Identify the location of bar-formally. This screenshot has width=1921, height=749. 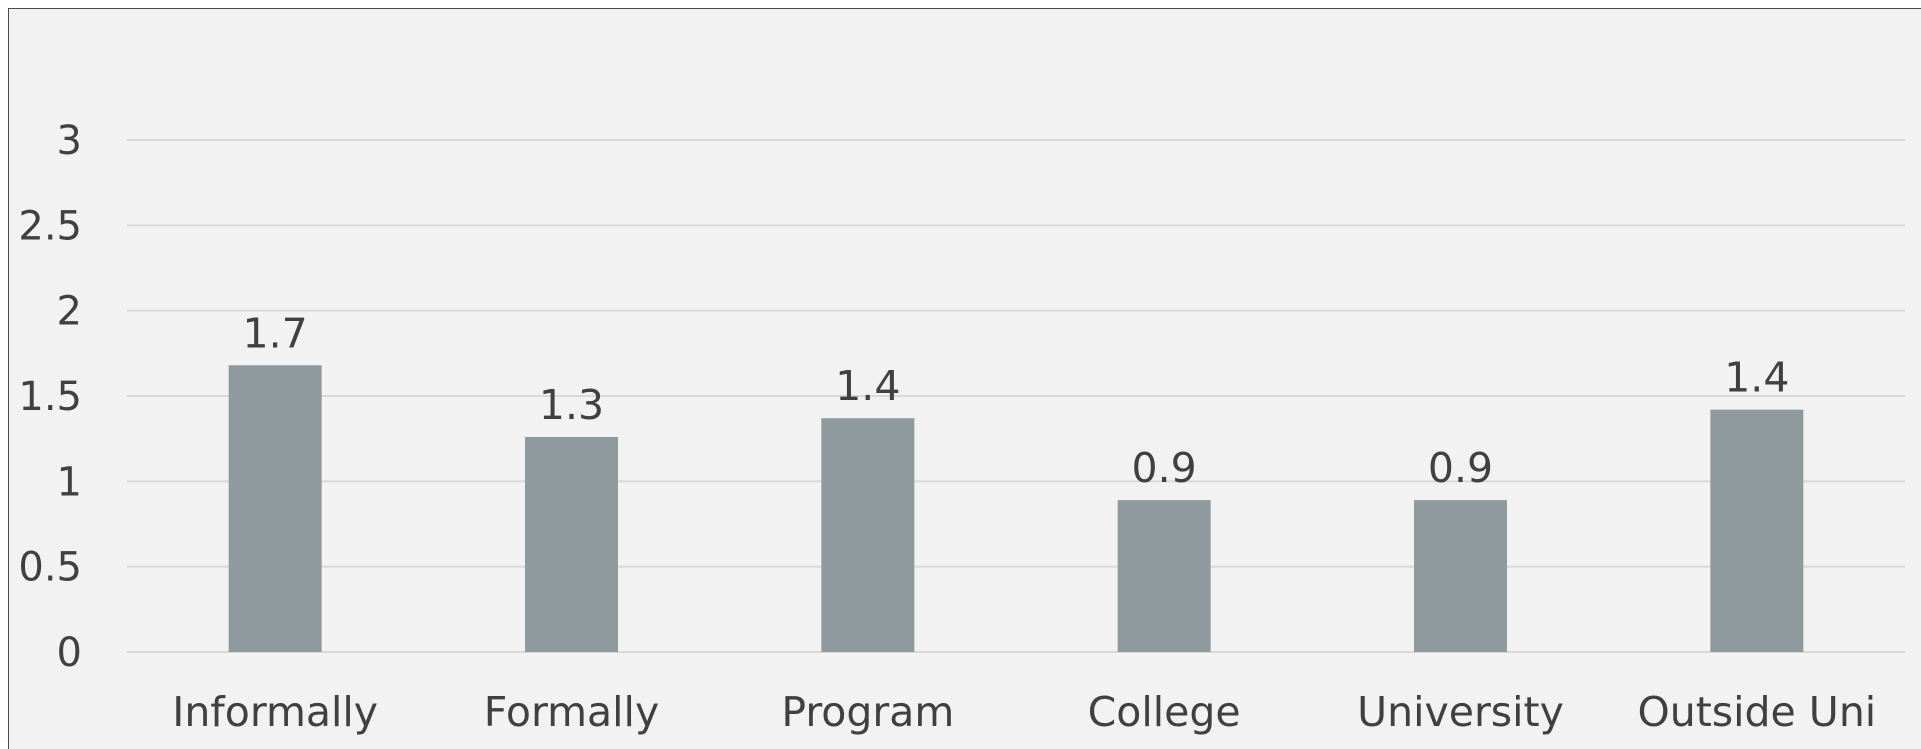
(571, 544).